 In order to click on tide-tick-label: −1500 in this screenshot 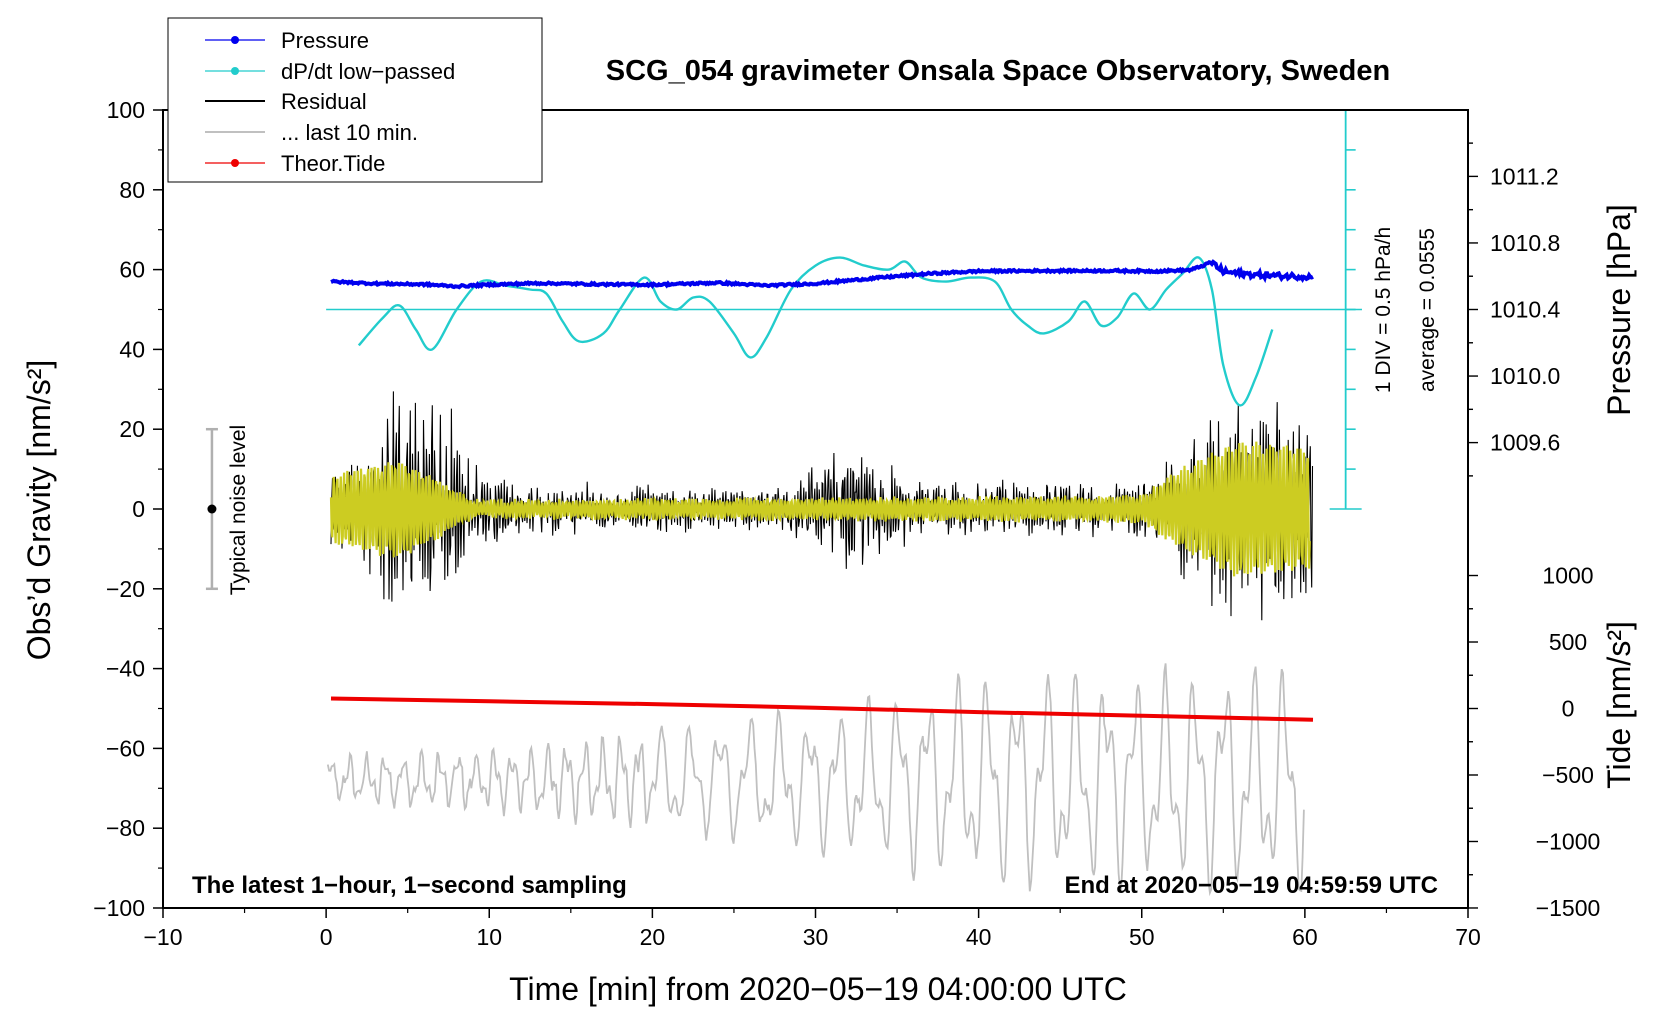, I will do `click(1568, 908)`.